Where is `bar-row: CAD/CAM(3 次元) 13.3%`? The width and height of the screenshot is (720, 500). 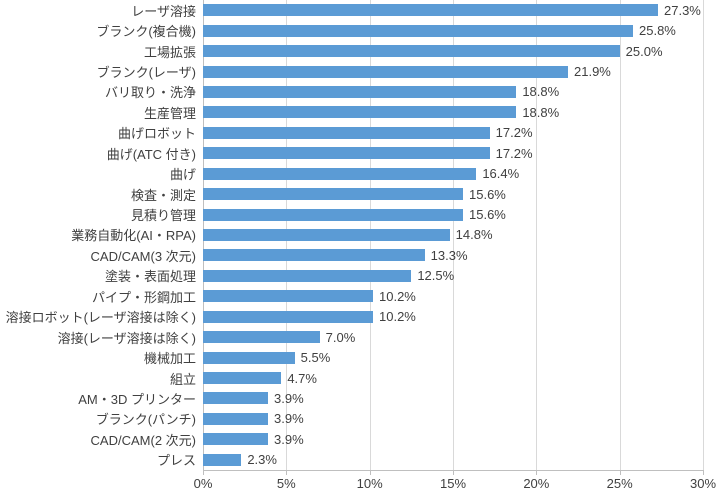
bar-row: CAD/CAM(3 次元) 13.3% is located at coordinates (360, 255).